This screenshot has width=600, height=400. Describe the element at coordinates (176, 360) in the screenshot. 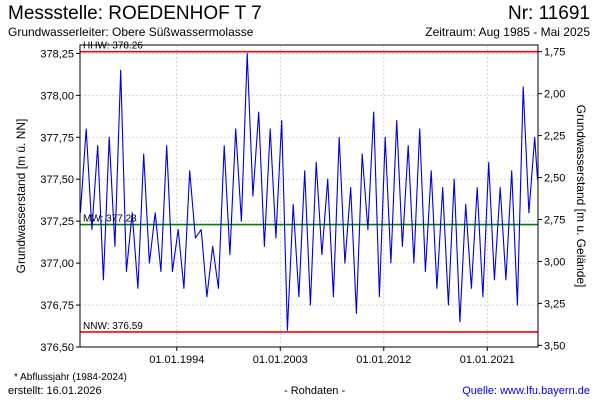

I see `x-tick-label: 01.01.1994` at that location.